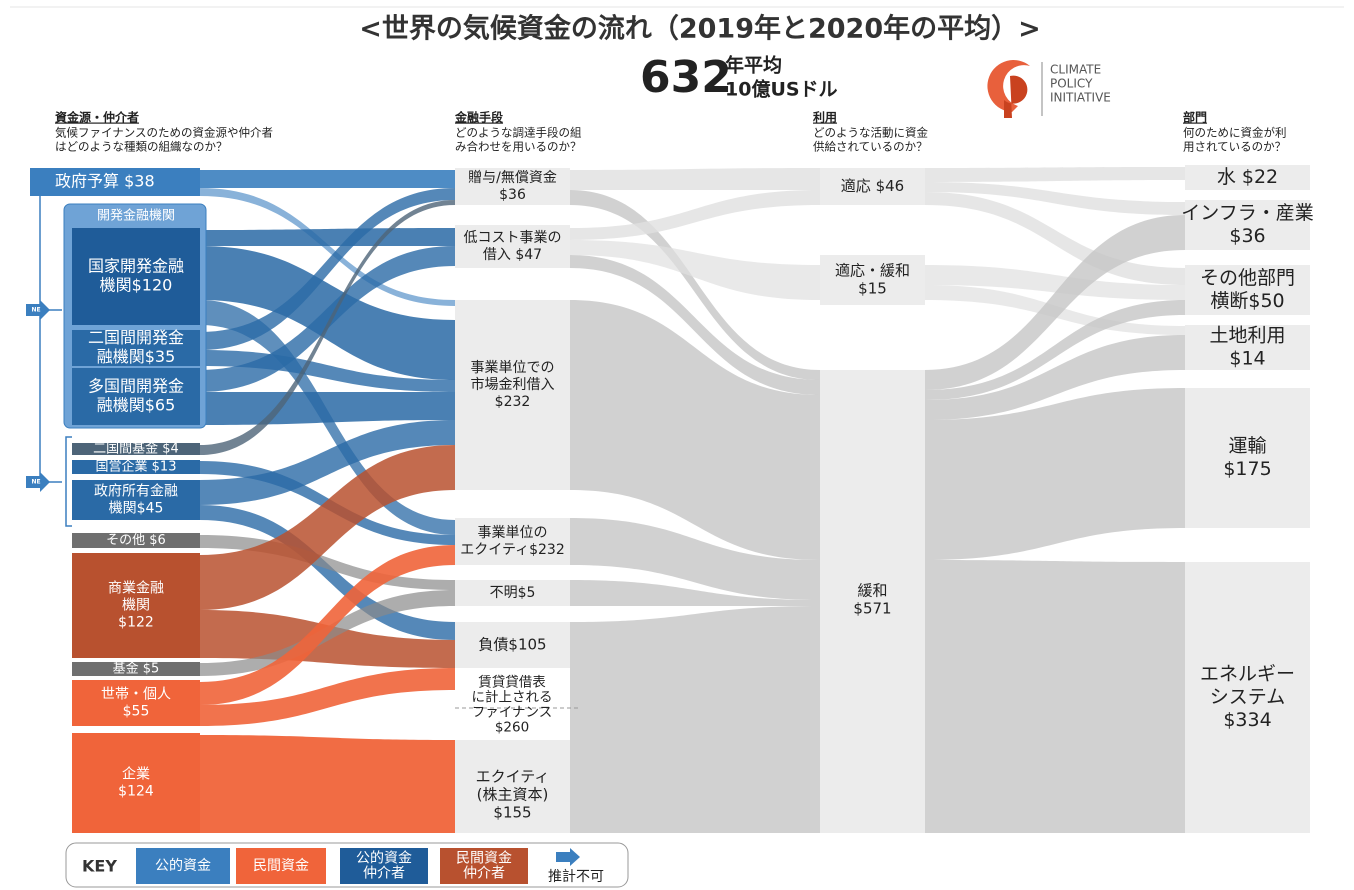 Image resolution: width=1354 pixels, height=890 pixels. Describe the element at coordinates (1247, 213) in the screenshot. I see `node-label: インフラ・産業` at that location.